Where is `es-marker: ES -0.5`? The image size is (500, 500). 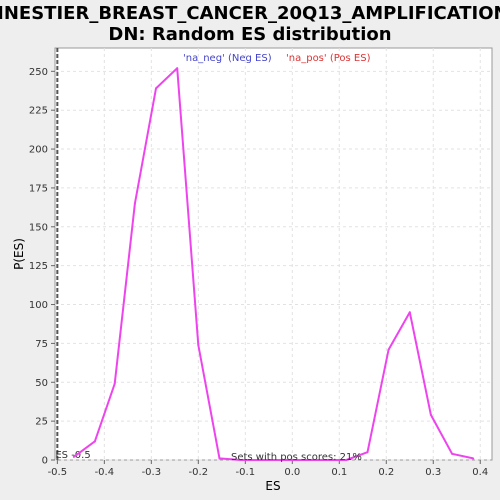
es-marker: ES -0.5 is located at coordinates (73, 254).